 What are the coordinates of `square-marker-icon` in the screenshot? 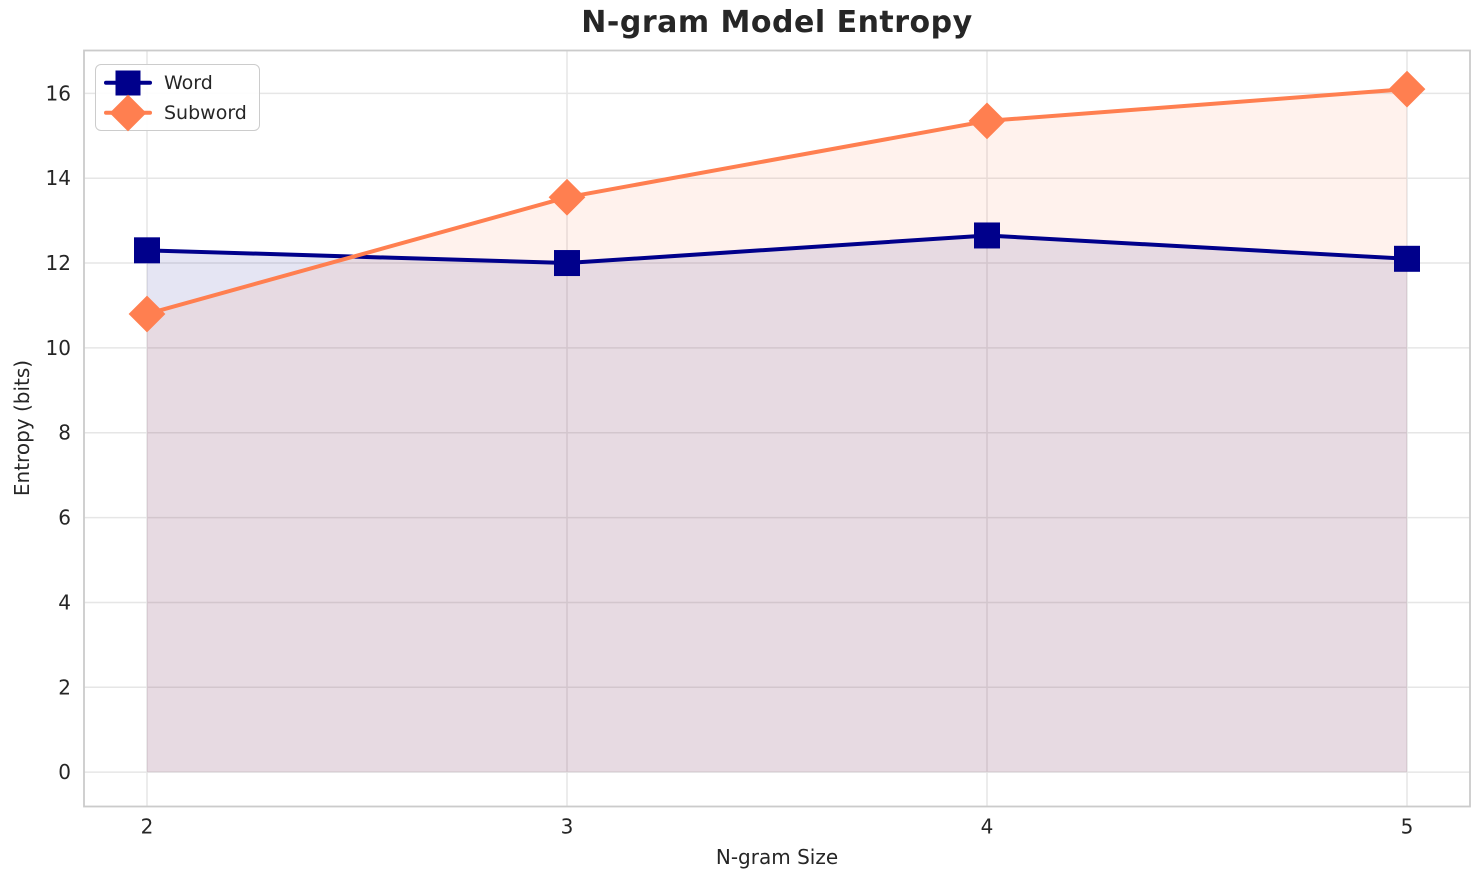 It's located at (128, 82).